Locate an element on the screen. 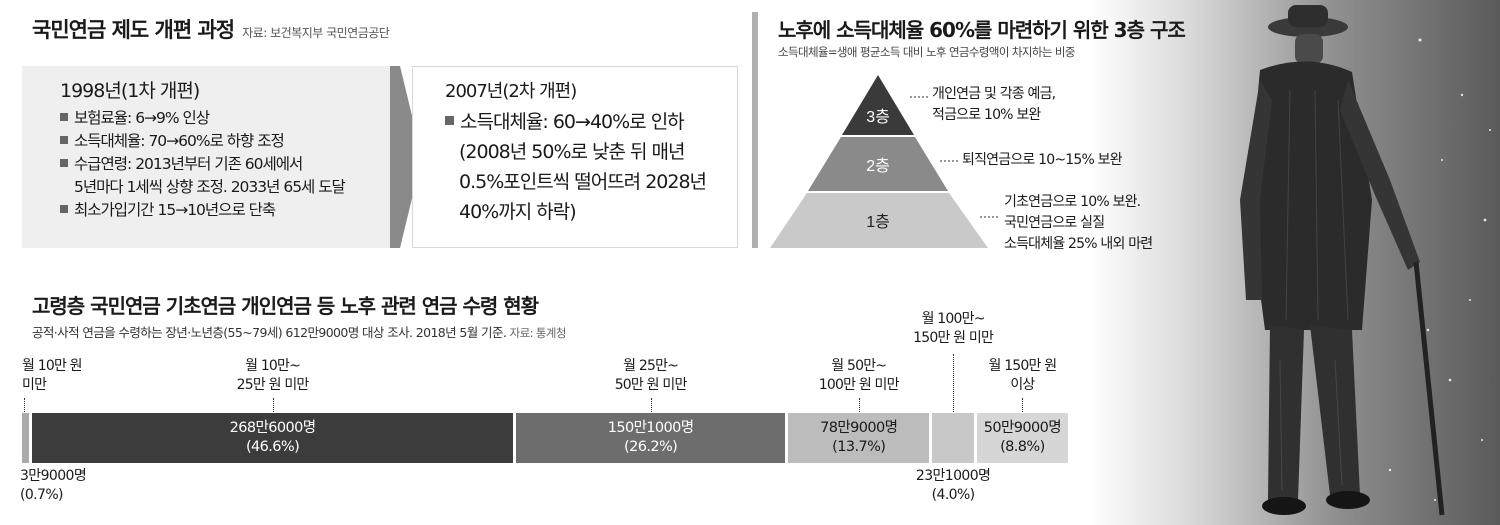 The height and width of the screenshot is (525, 1500). category-label: 월 100만~ 150만 원 미만 is located at coordinates (953, 328).